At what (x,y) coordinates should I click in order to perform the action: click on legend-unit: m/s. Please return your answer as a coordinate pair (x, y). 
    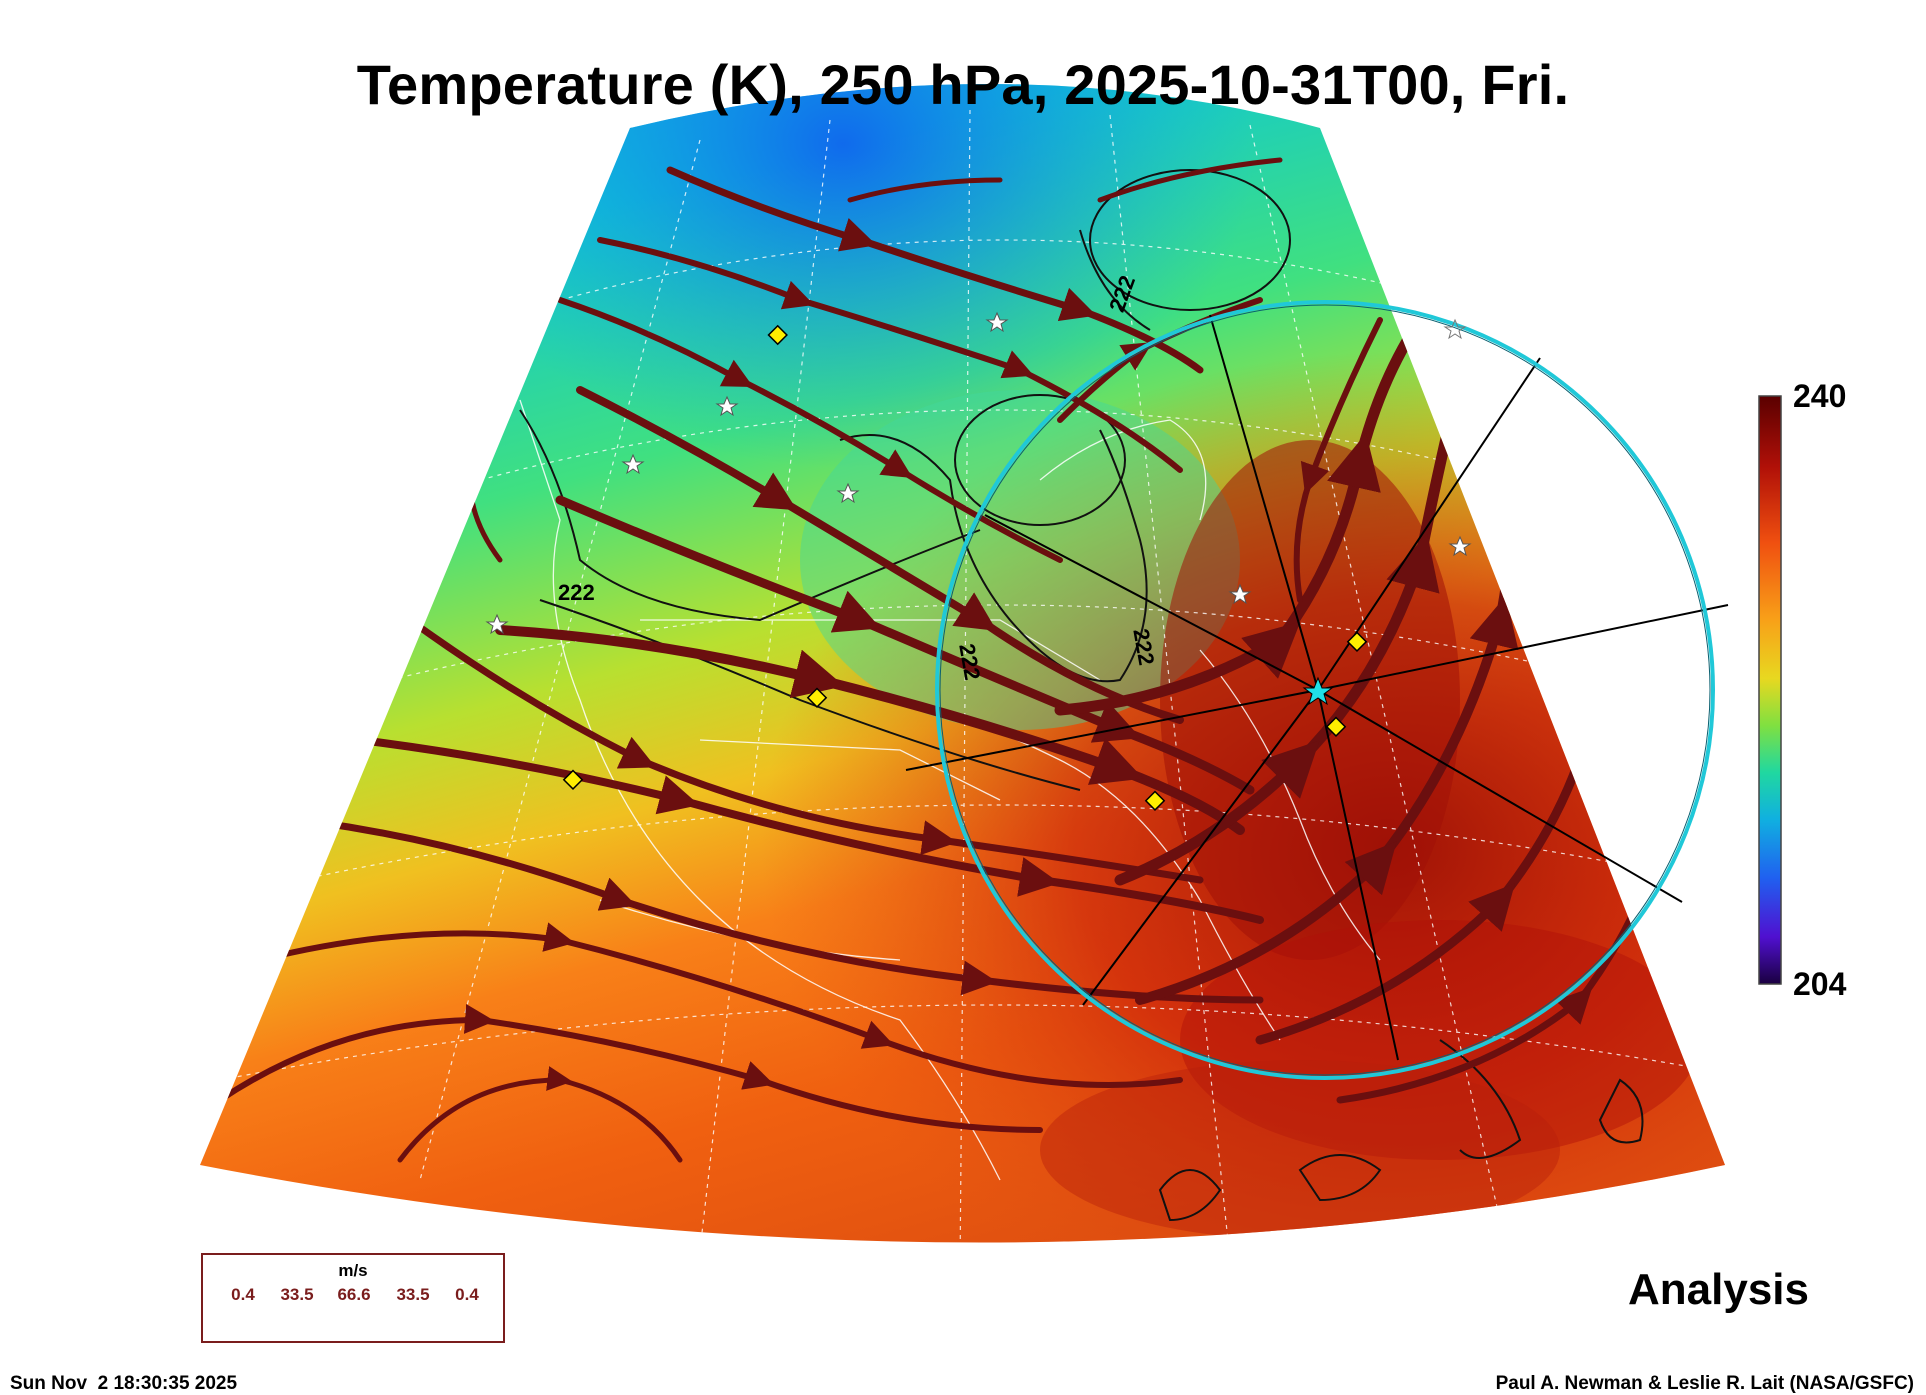
    Looking at the image, I should click on (353, 1270).